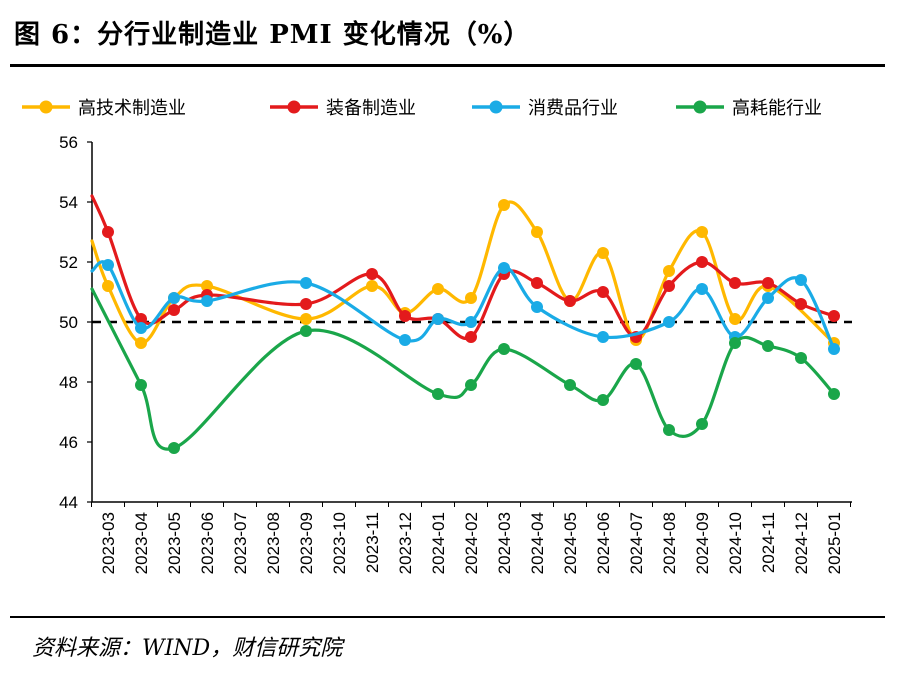 The width and height of the screenshot is (898, 675). I want to click on x-tick-label: 2025-01, so click(834, 543).